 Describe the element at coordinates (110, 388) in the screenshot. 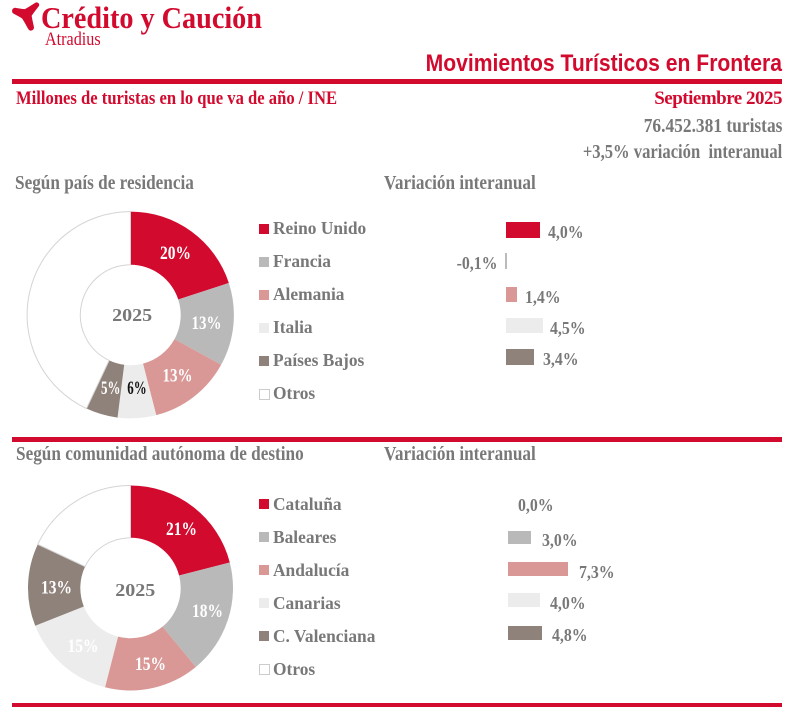

I see `svg-text: 5%` at that location.